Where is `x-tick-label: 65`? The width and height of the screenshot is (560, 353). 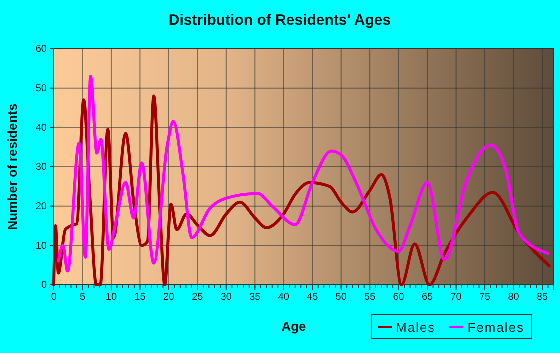 x-tick-label: 65 is located at coordinates (428, 298).